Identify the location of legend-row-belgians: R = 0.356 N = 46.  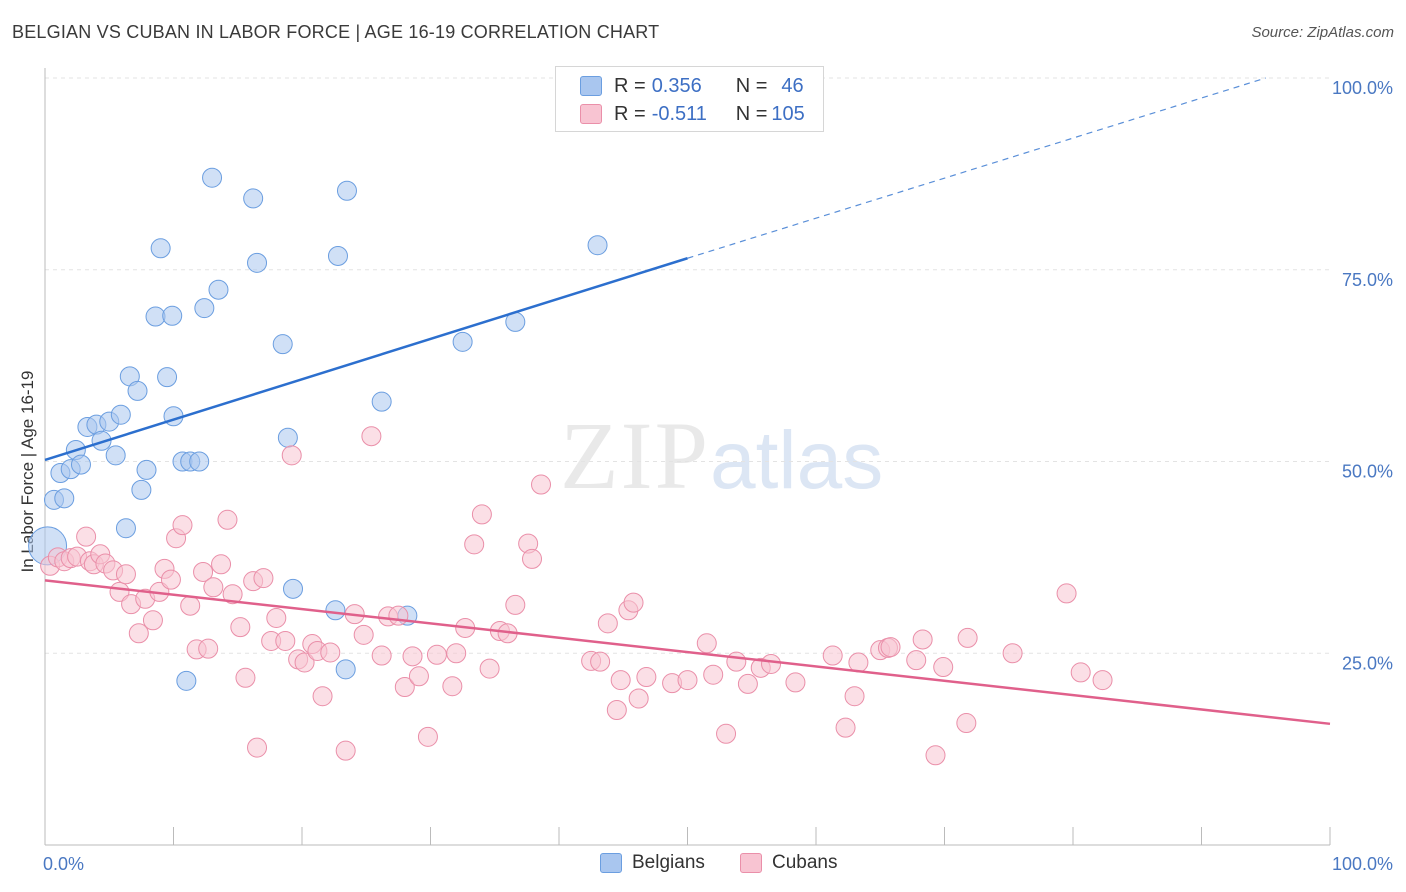
(692, 86).